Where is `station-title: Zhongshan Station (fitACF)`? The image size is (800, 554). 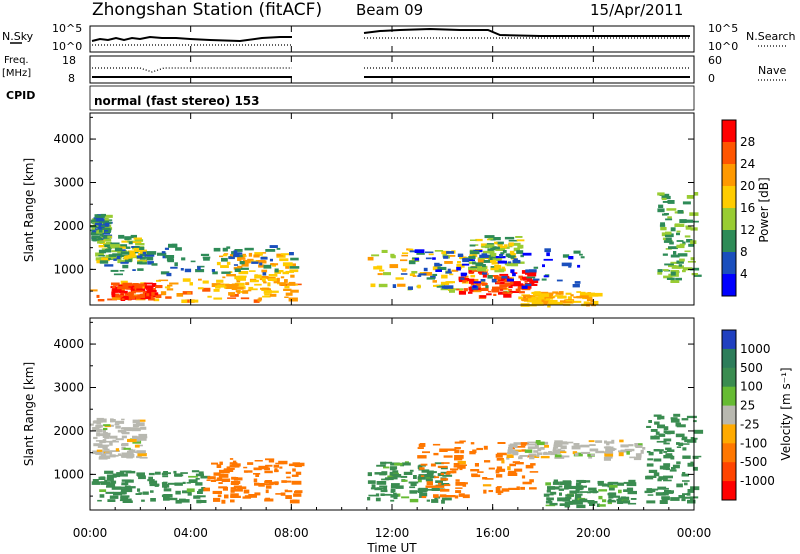 station-title: Zhongshan Station (fitACF) is located at coordinates (207, 10).